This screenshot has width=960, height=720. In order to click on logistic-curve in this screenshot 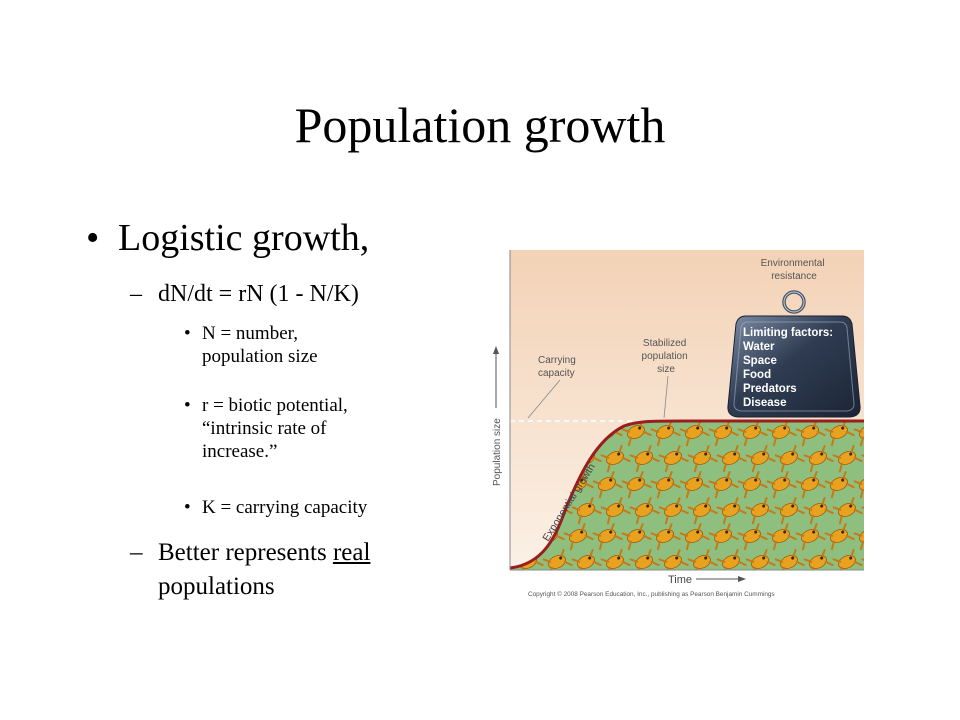, I will do `click(686, 494)`.